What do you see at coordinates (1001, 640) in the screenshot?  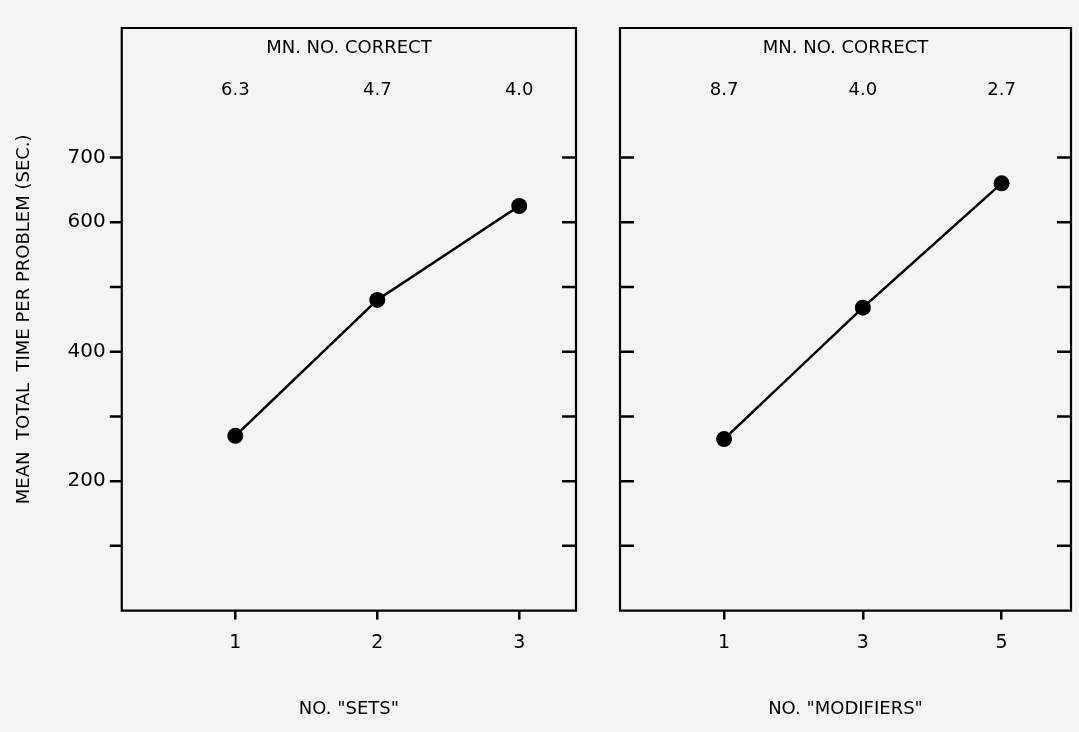 I see `x-tick-label: 5` at bounding box center [1001, 640].